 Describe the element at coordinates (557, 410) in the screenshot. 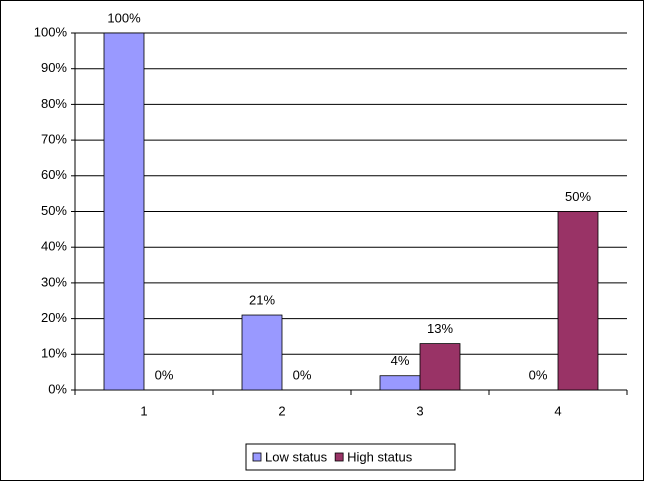

I see `x-tick-label: 4` at that location.